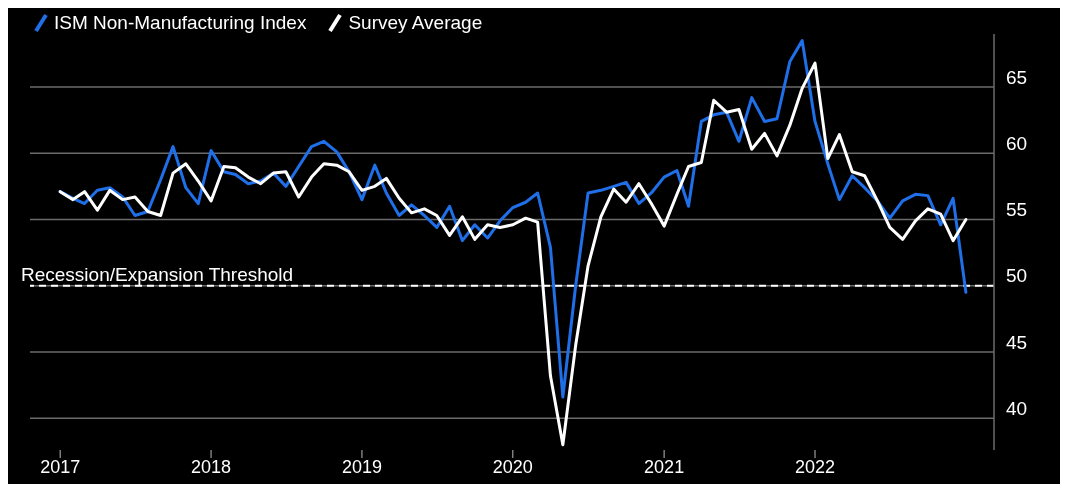 The image size is (1068, 492). I want to click on x-tick-label: 2019, so click(361, 466).